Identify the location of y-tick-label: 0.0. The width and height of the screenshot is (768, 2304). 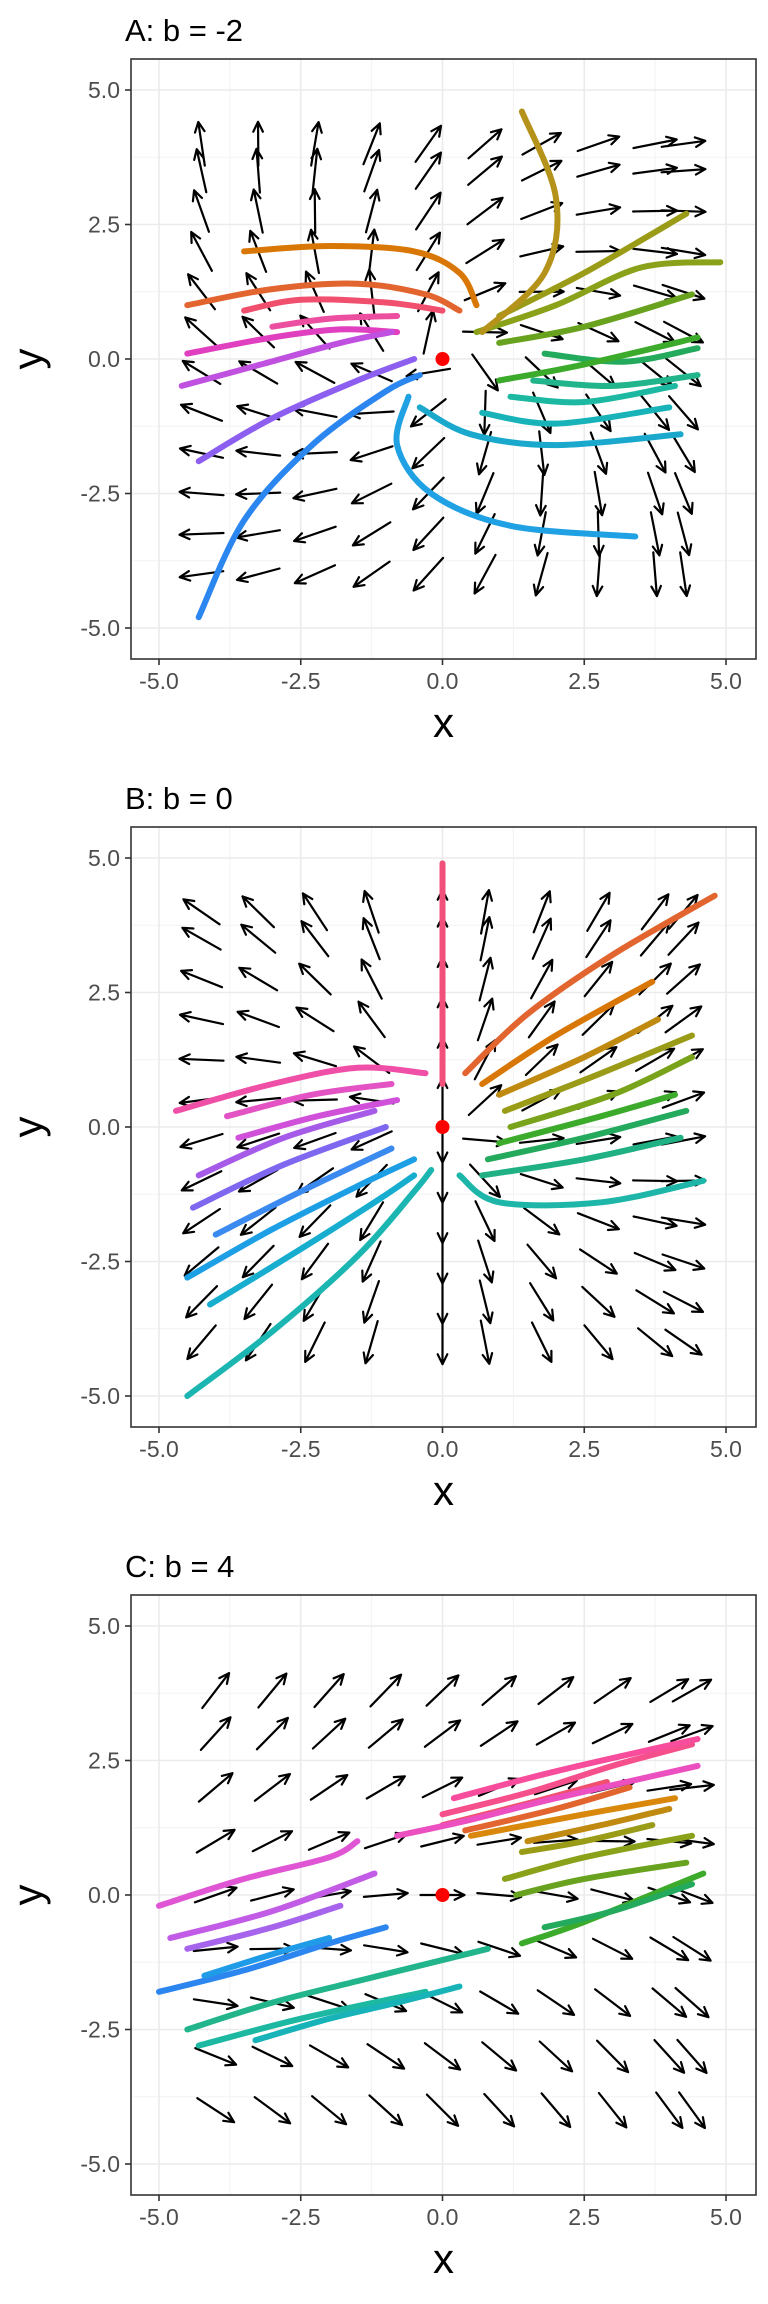
(104, 1895).